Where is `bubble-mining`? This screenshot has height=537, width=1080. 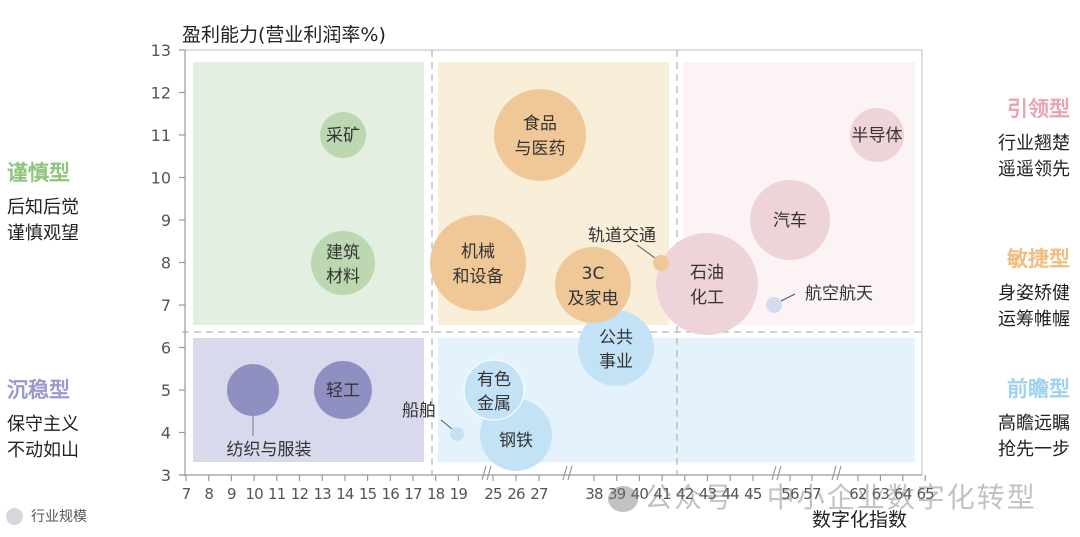
bubble-mining is located at coordinates (343, 135).